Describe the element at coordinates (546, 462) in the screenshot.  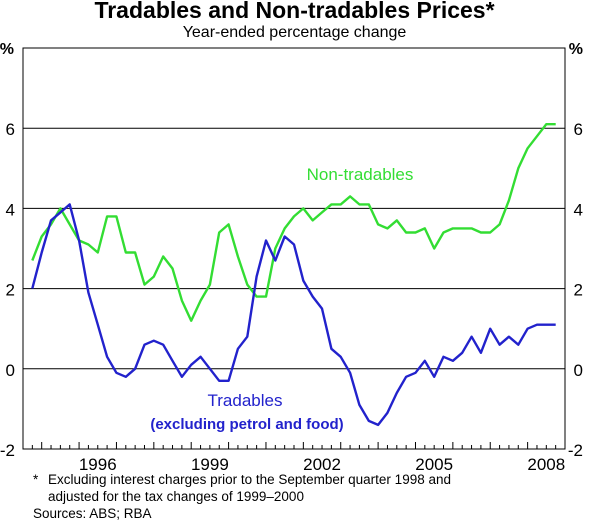
I see `x-tick-label: 2008` at that location.